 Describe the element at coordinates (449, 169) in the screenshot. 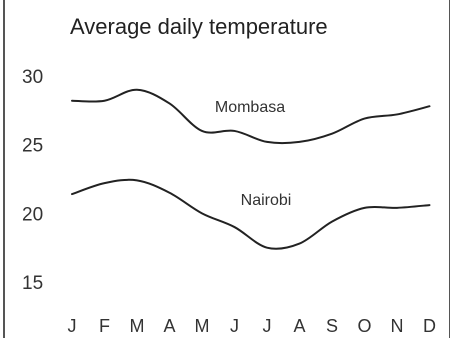

I see `frame-right-border` at that location.